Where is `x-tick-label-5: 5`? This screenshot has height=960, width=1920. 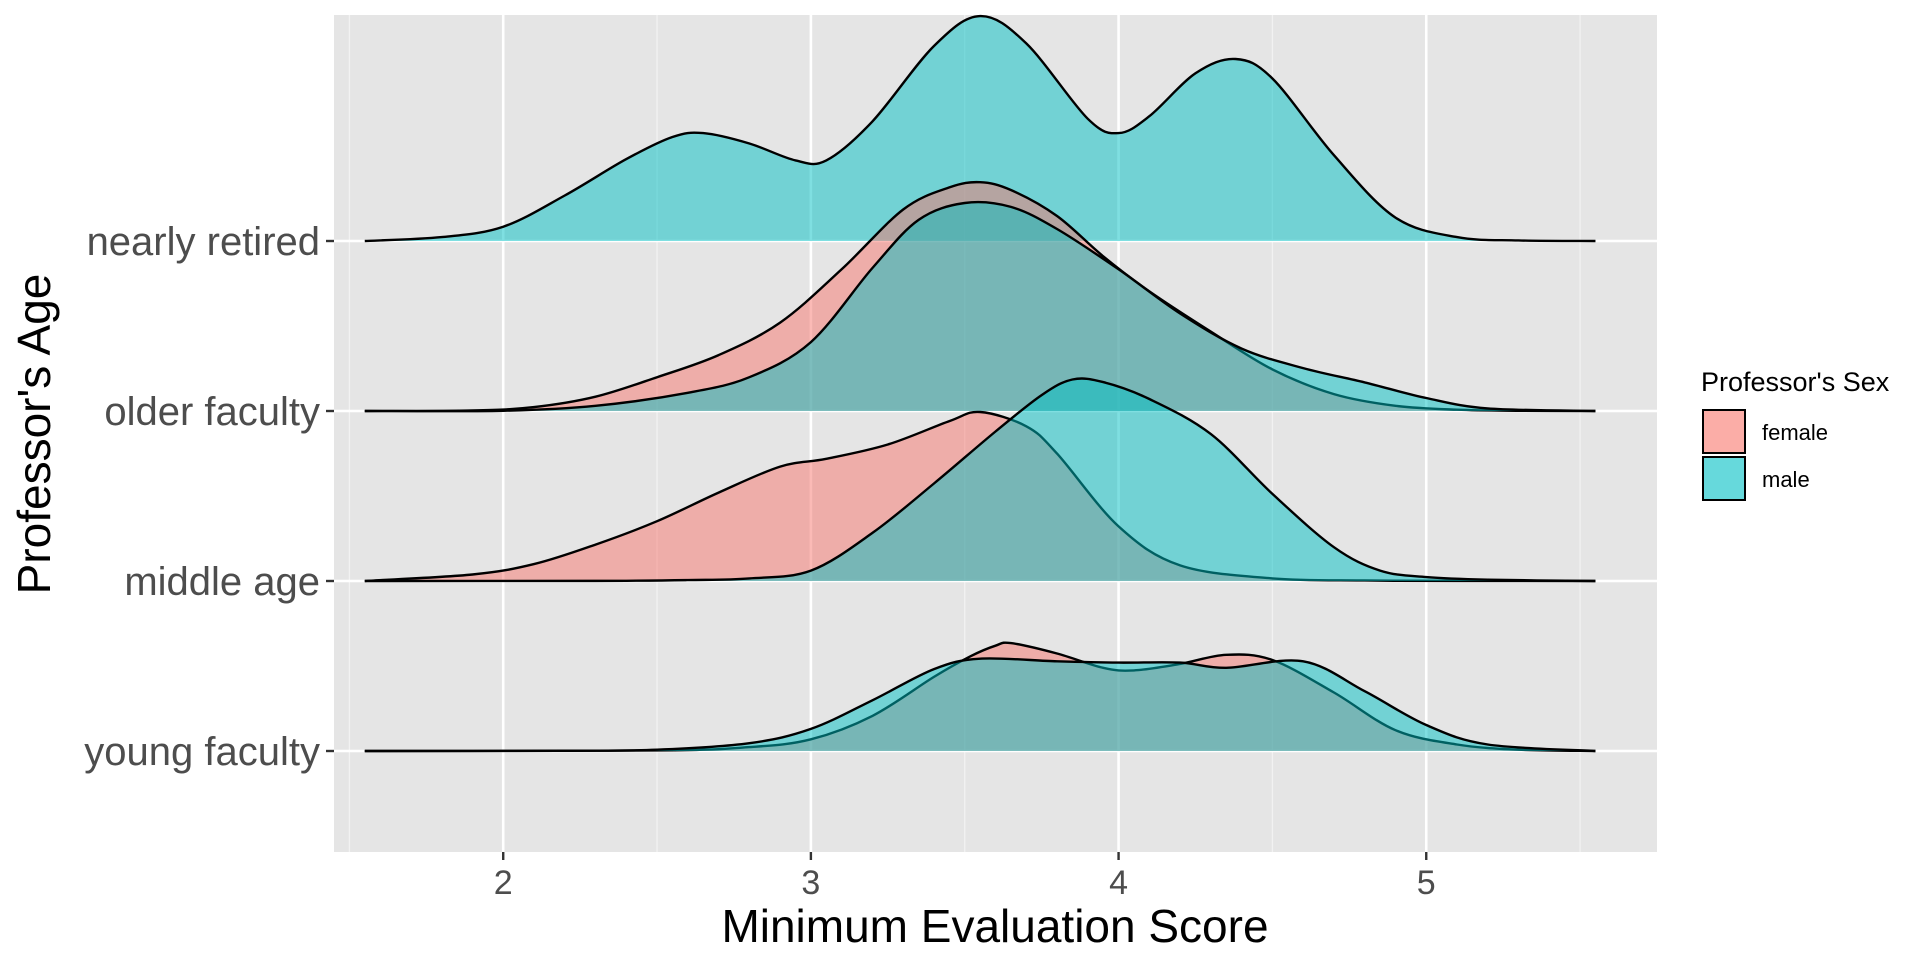 x-tick-label-5: 5 is located at coordinates (1426, 883).